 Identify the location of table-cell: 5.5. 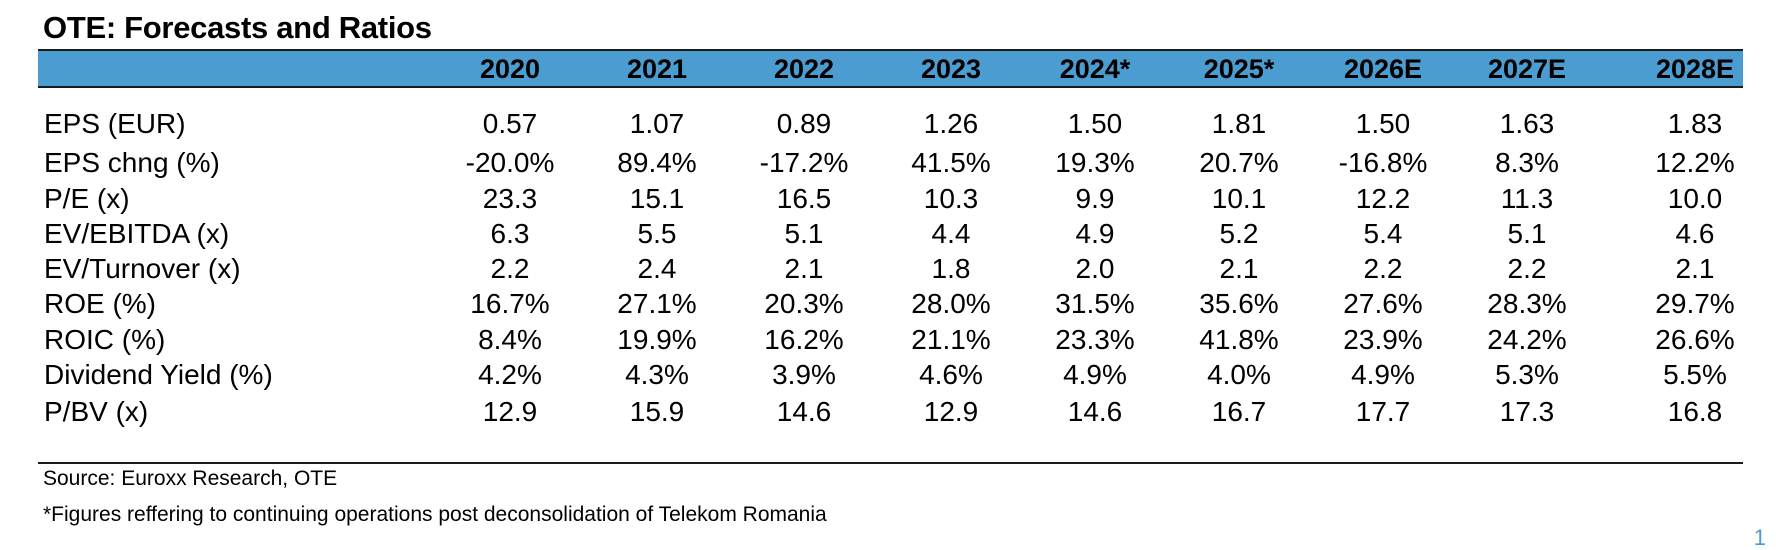
(657, 233).